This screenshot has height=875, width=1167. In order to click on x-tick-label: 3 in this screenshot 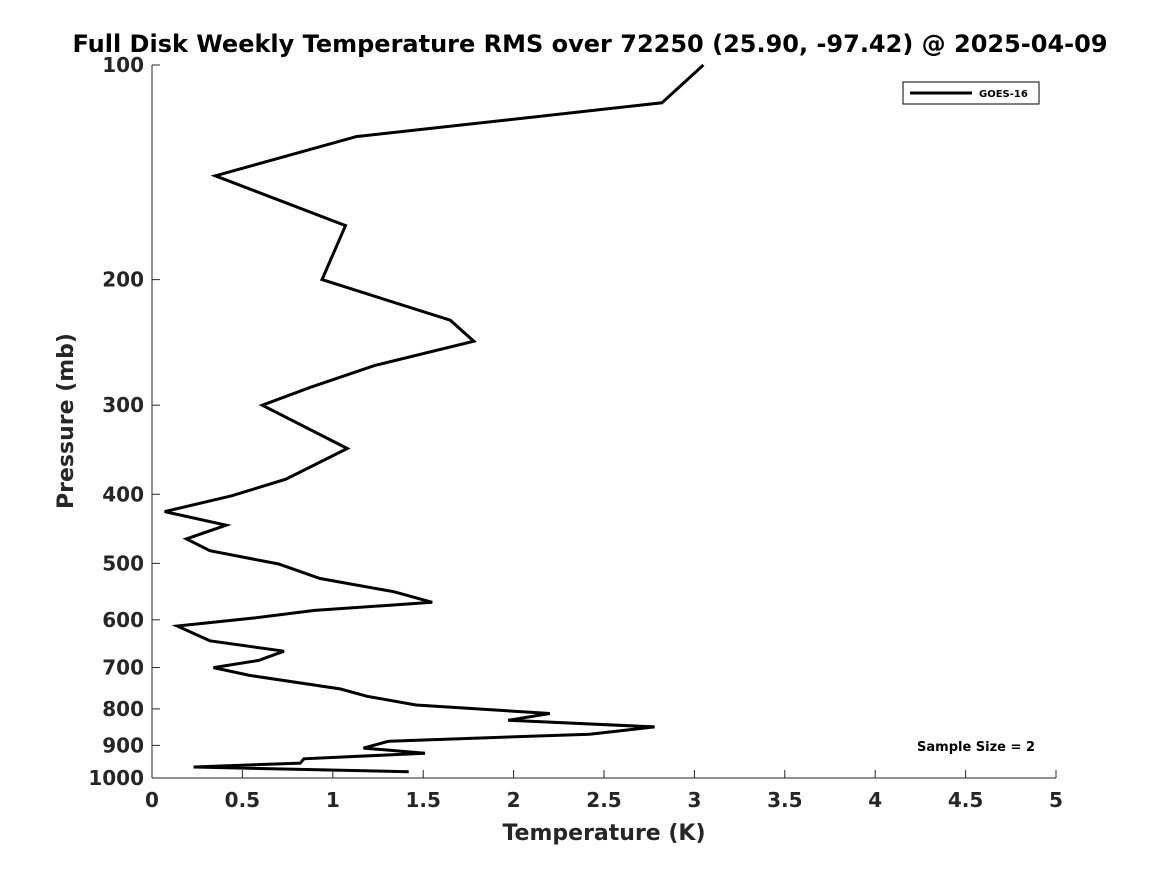, I will do `click(694, 800)`.